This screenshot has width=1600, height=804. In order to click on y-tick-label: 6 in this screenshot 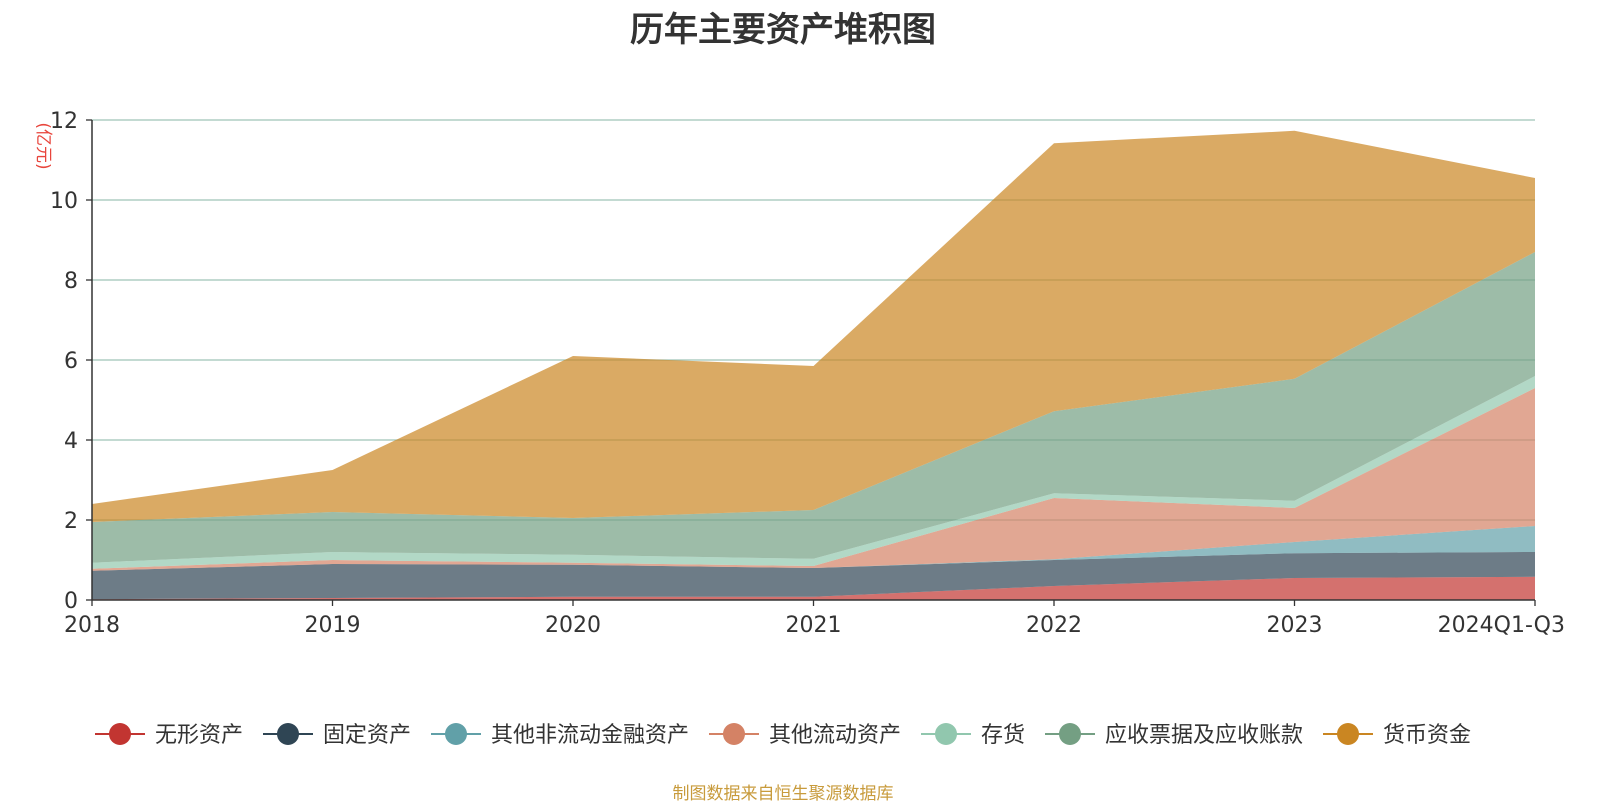, I will do `click(71, 361)`.